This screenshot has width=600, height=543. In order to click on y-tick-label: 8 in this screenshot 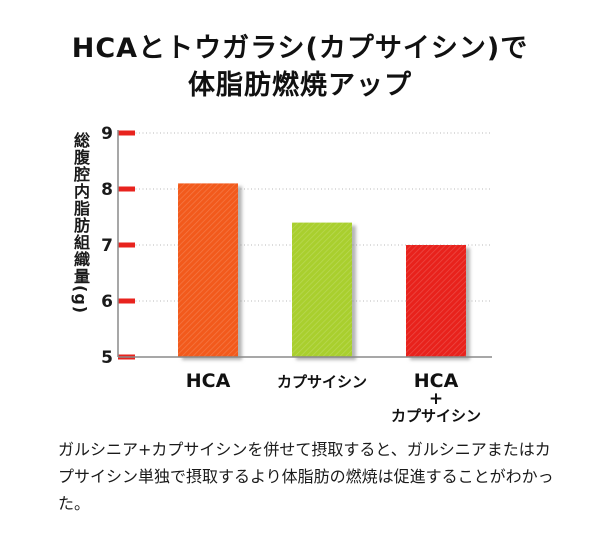, I will do `click(107, 190)`.